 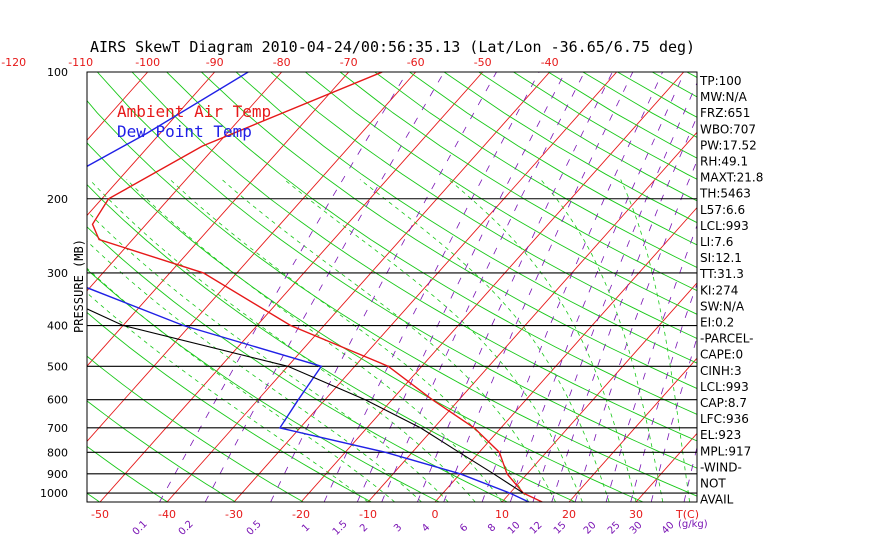 I want to click on index-line: LCL:993, so click(x=724, y=226).